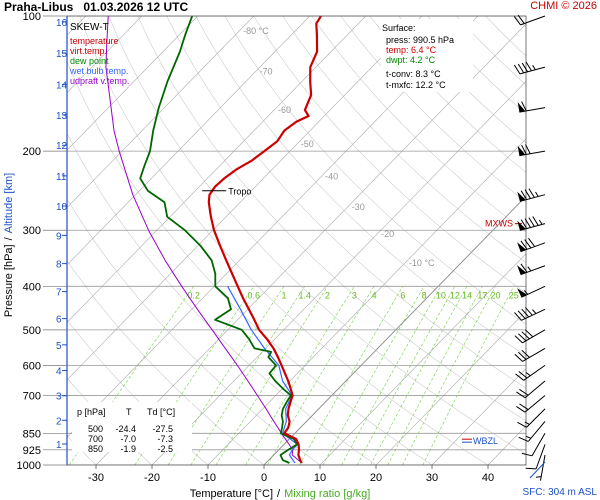  What do you see at coordinates (128, 439) in the screenshot?
I see `table-cell: -7.0` at bounding box center [128, 439].